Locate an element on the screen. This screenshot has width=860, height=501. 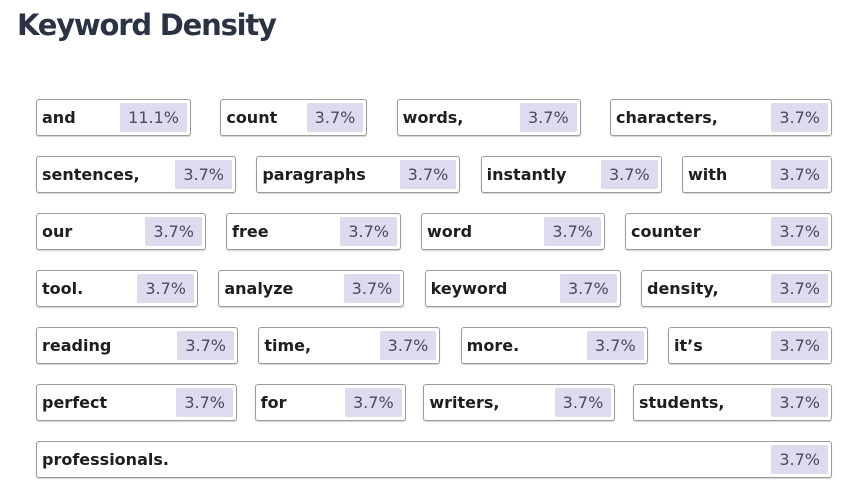
keyword-word: more. is located at coordinates (493, 345).